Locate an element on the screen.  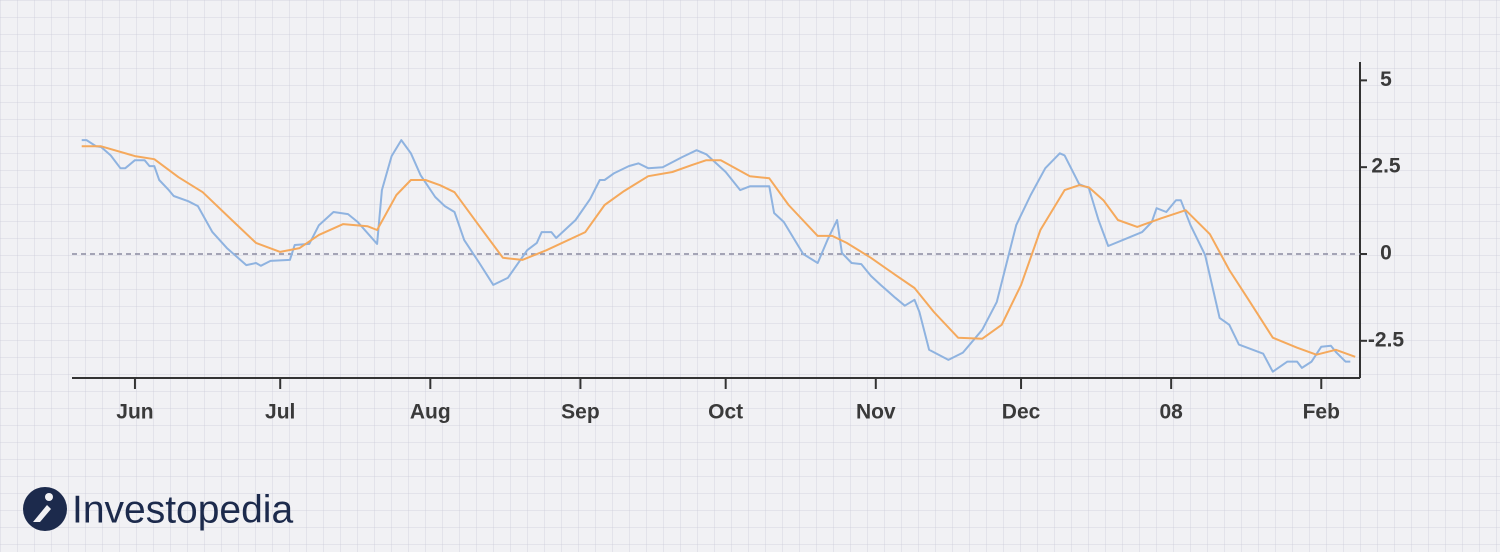
x-tick-label: Aug is located at coordinates (430, 412).